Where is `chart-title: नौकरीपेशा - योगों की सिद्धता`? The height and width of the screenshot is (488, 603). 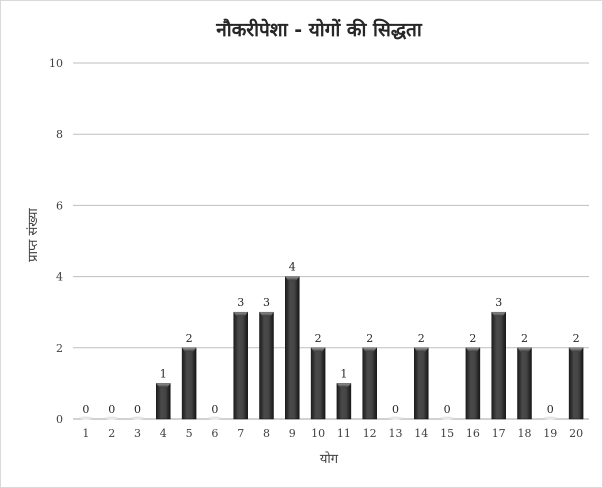
chart-title: नौकरीपेशा - योगों की सिद्धता is located at coordinates (319, 29).